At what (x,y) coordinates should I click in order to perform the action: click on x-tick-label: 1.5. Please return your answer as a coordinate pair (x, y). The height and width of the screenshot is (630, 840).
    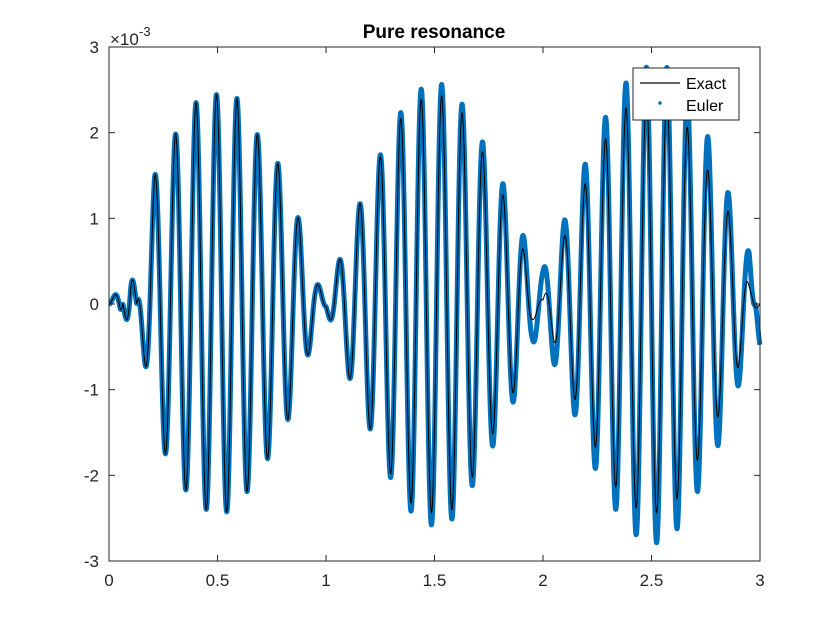
    Looking at the image, I should click on (435, 580).